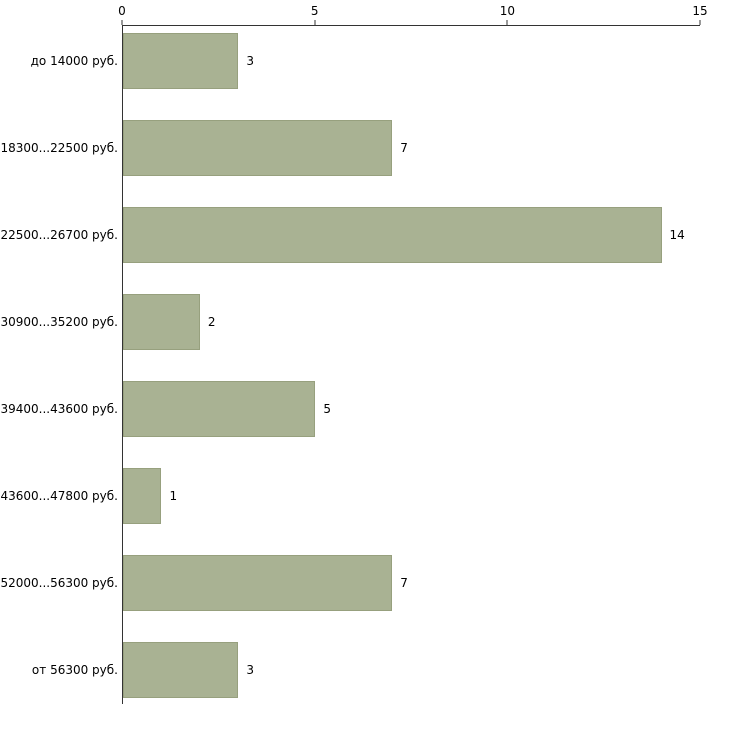 The height and width of the screenshot is (730, 730). Describe the element at coordinates (59, 148) in the screenshot. I see `category-label: 18300...22500 руб.` at that location.